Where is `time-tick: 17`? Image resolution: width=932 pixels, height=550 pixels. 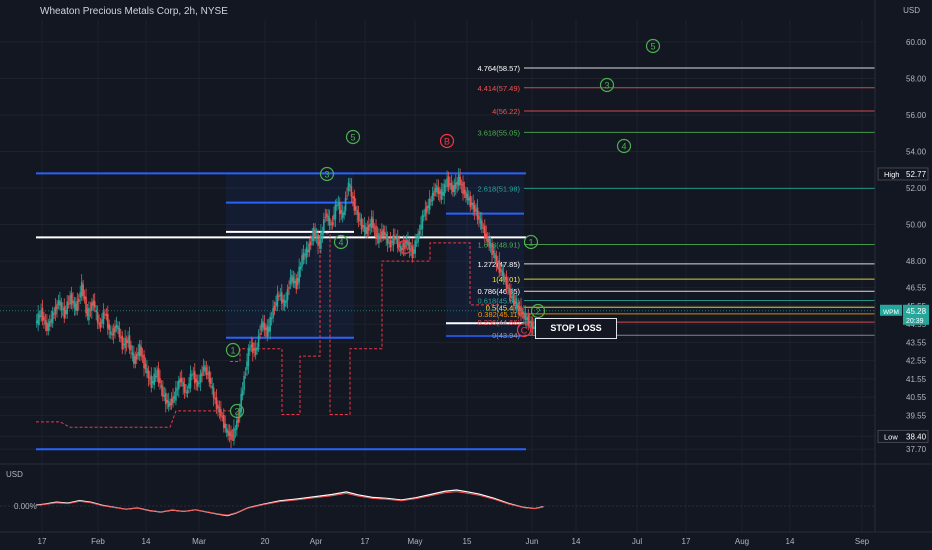
time-tick: 17 is located at coordinates (686, 541).